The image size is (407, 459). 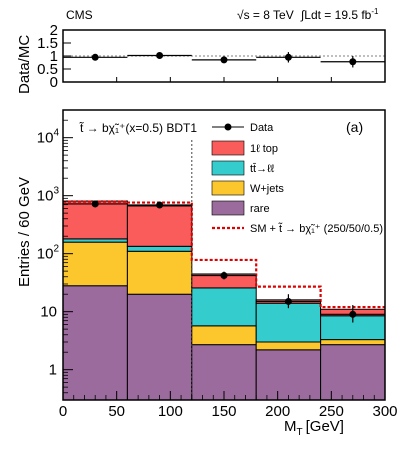 What do you see at coordinates (48, 253) in the screenshot?
I see `main-y-tick-label-2: 10²` at bounding box center [48, 253].